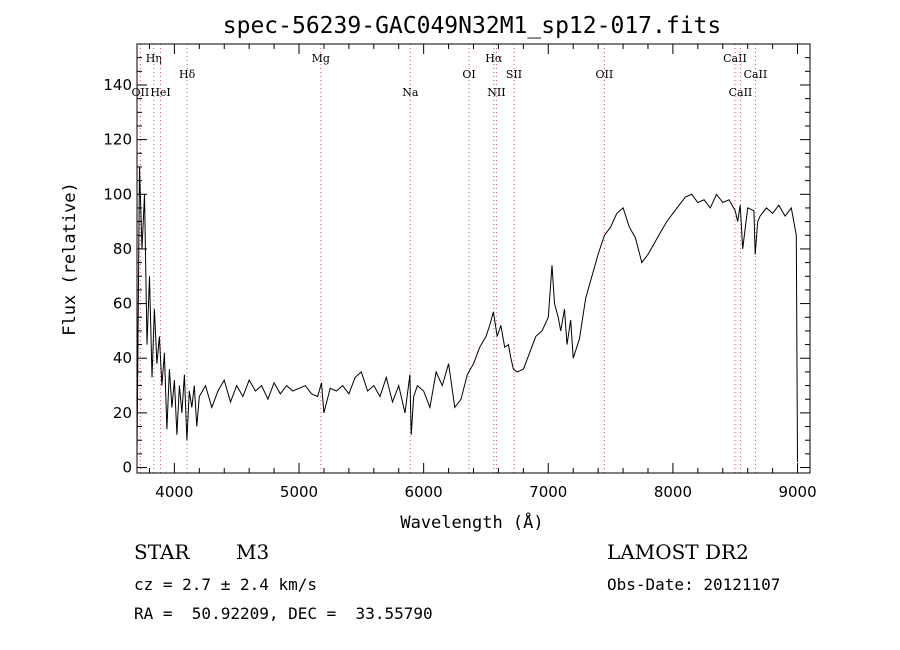 The width and height of the screenshot is (900, 650). I want to click on x-tick-label: 5000, so click(299, 492).